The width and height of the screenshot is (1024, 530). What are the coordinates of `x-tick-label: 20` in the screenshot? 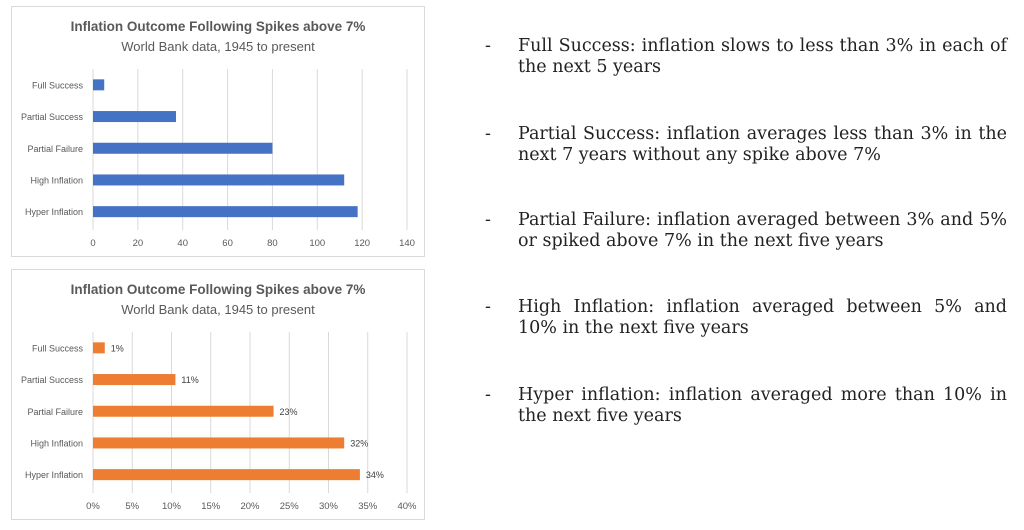 It's located at (138, 243).